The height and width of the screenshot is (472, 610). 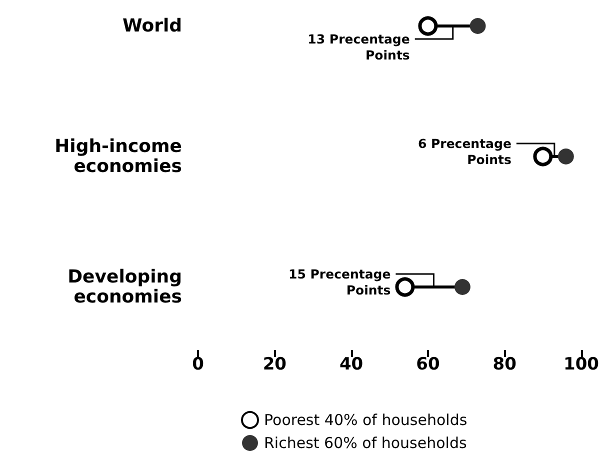 I want to click on annotation: 13 Precentage Points, so click(x=359, y=47).